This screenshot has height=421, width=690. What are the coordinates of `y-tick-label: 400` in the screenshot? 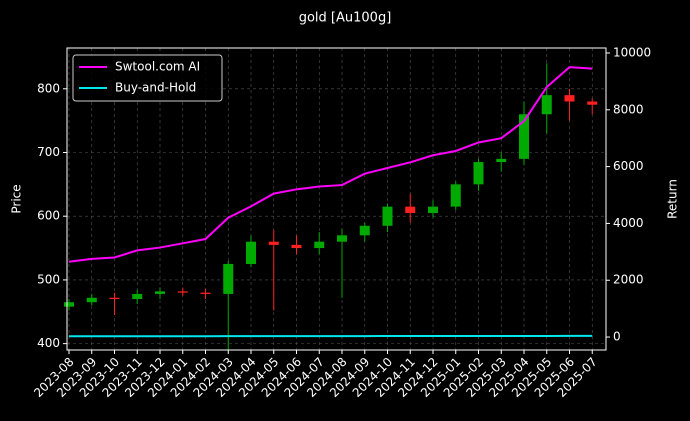 It's located at (48, 343).